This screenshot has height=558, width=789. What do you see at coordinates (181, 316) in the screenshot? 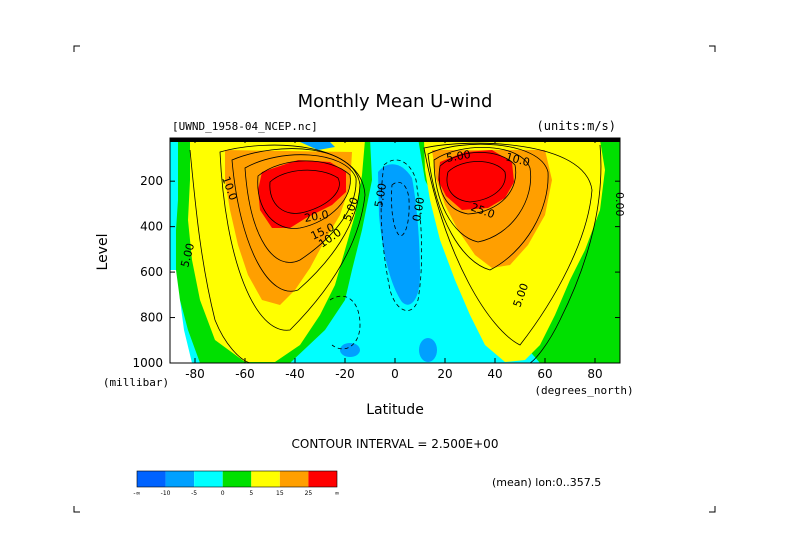
I see `terrain-missing-region` at bounding box center [181, 316].